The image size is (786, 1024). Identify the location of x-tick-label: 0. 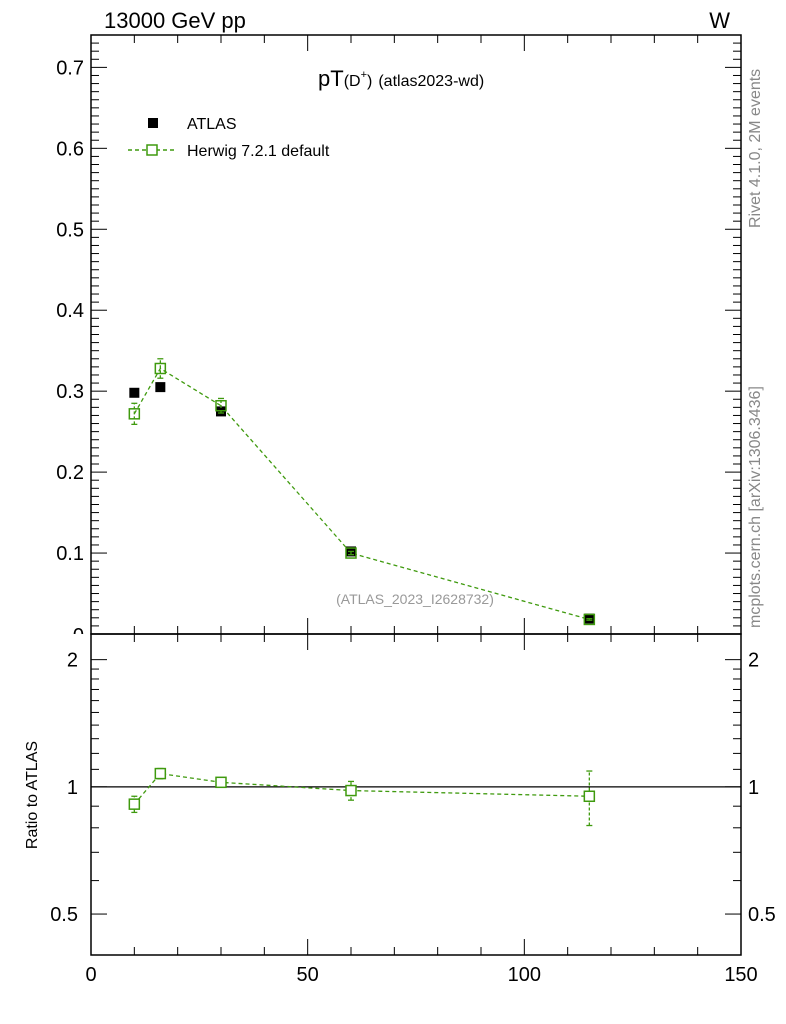
(90, 975).